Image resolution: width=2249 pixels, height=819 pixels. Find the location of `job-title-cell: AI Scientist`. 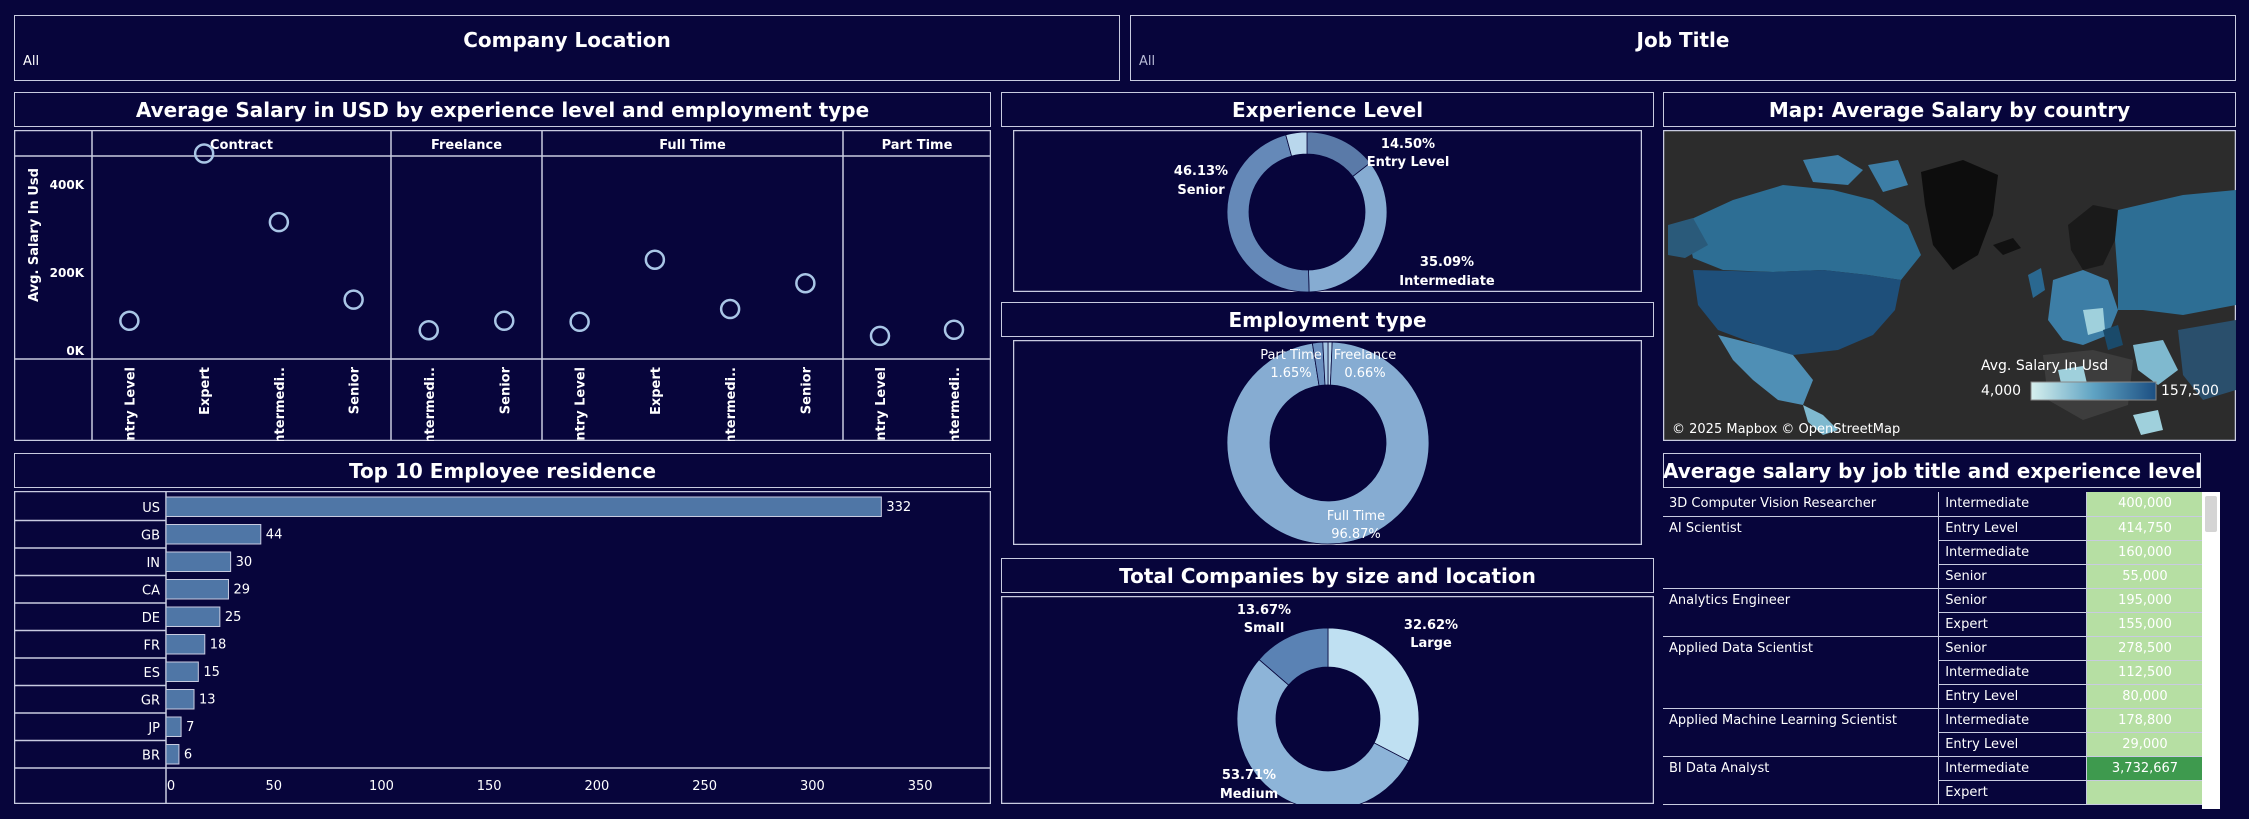

job-title-cell: AI Scientist is located at coordinates (1801, 552).